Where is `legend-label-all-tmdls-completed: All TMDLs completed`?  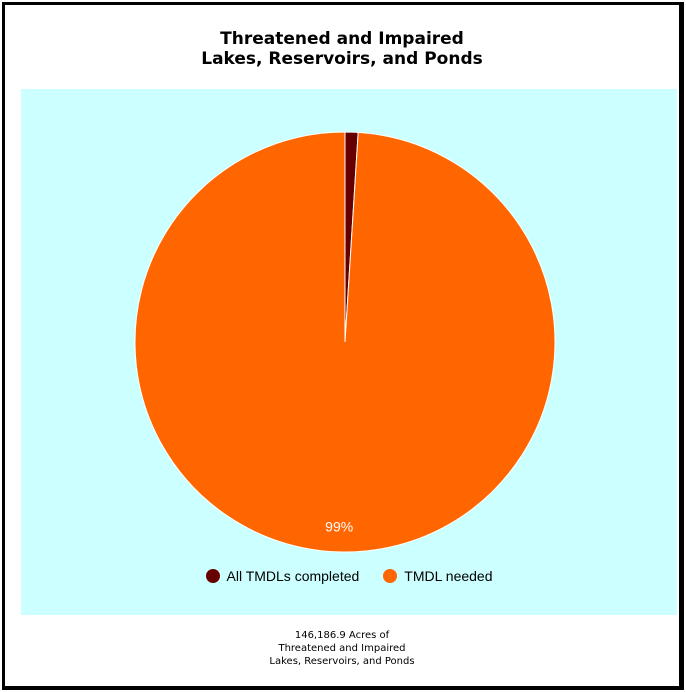 legend-label-all-tmdls-completed: All TMDLs completed is located at coordinates (293, 576).